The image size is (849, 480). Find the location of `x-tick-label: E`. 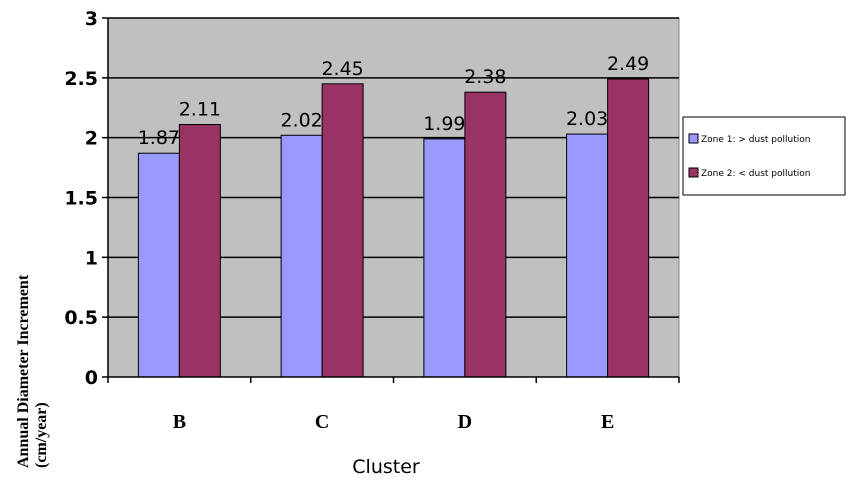

x-tick-label: E is located at coordinates (607, 422).